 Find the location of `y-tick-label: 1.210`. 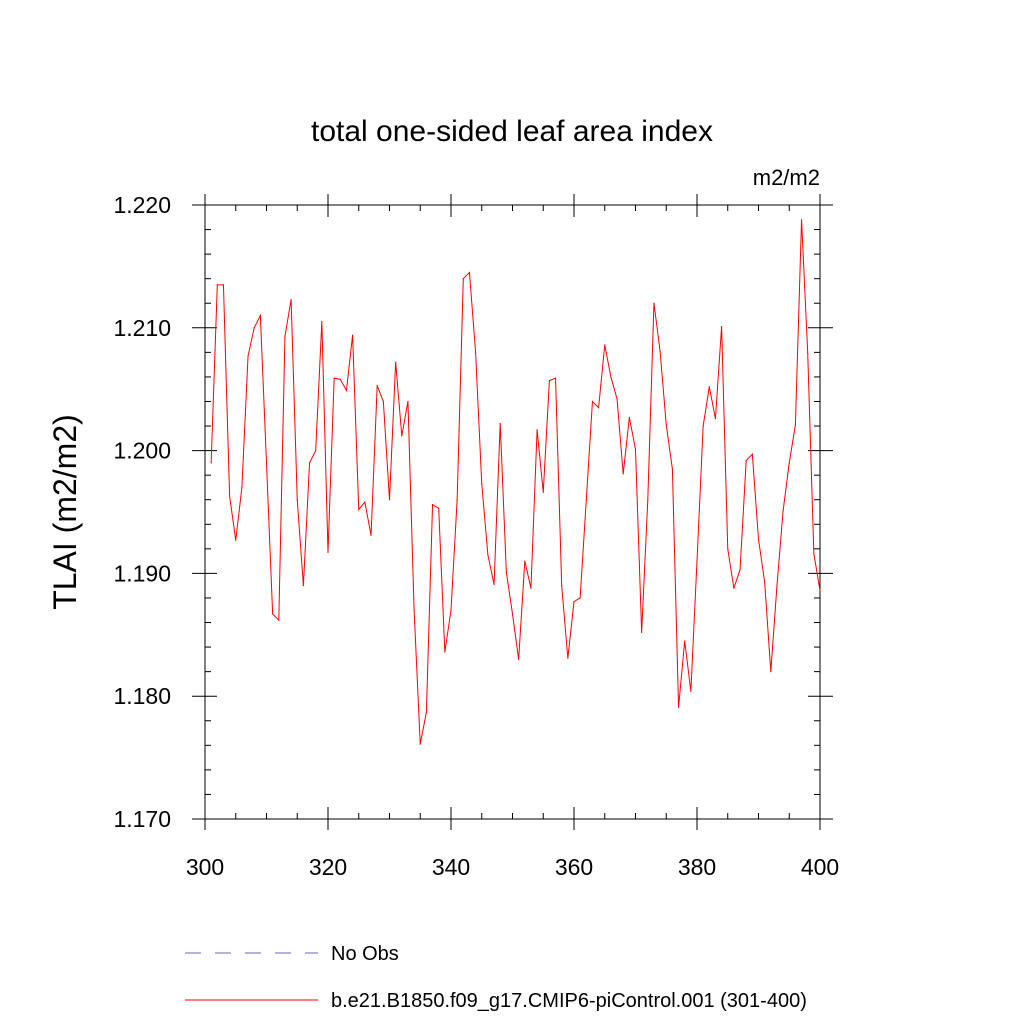

y-tick-label: 1.210 is located at coordinates (142, 328).